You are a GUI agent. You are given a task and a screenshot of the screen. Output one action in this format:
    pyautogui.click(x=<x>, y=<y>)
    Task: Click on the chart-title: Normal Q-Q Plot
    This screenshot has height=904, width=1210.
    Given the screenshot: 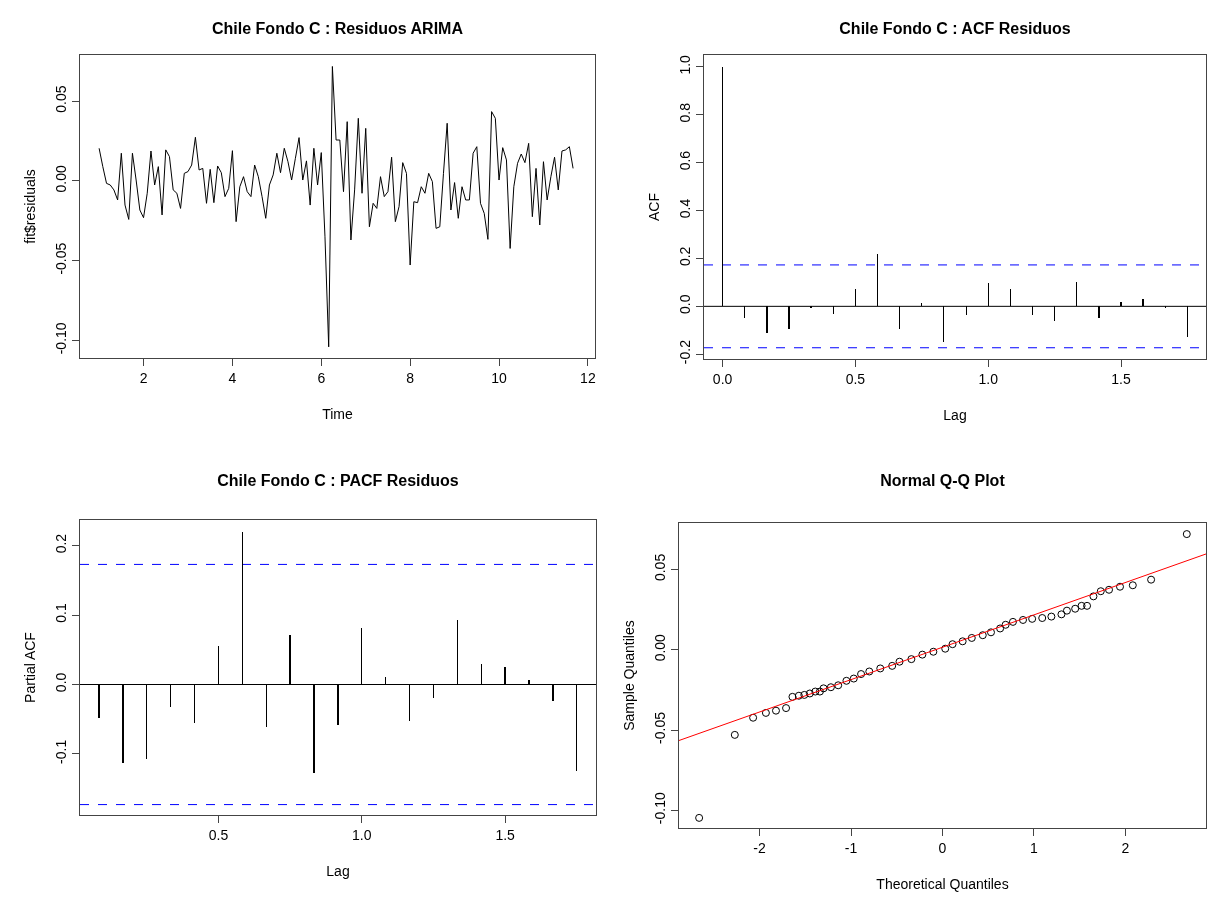 What is the action you would take?
    pyautogui.click(x=943, y=480)
    